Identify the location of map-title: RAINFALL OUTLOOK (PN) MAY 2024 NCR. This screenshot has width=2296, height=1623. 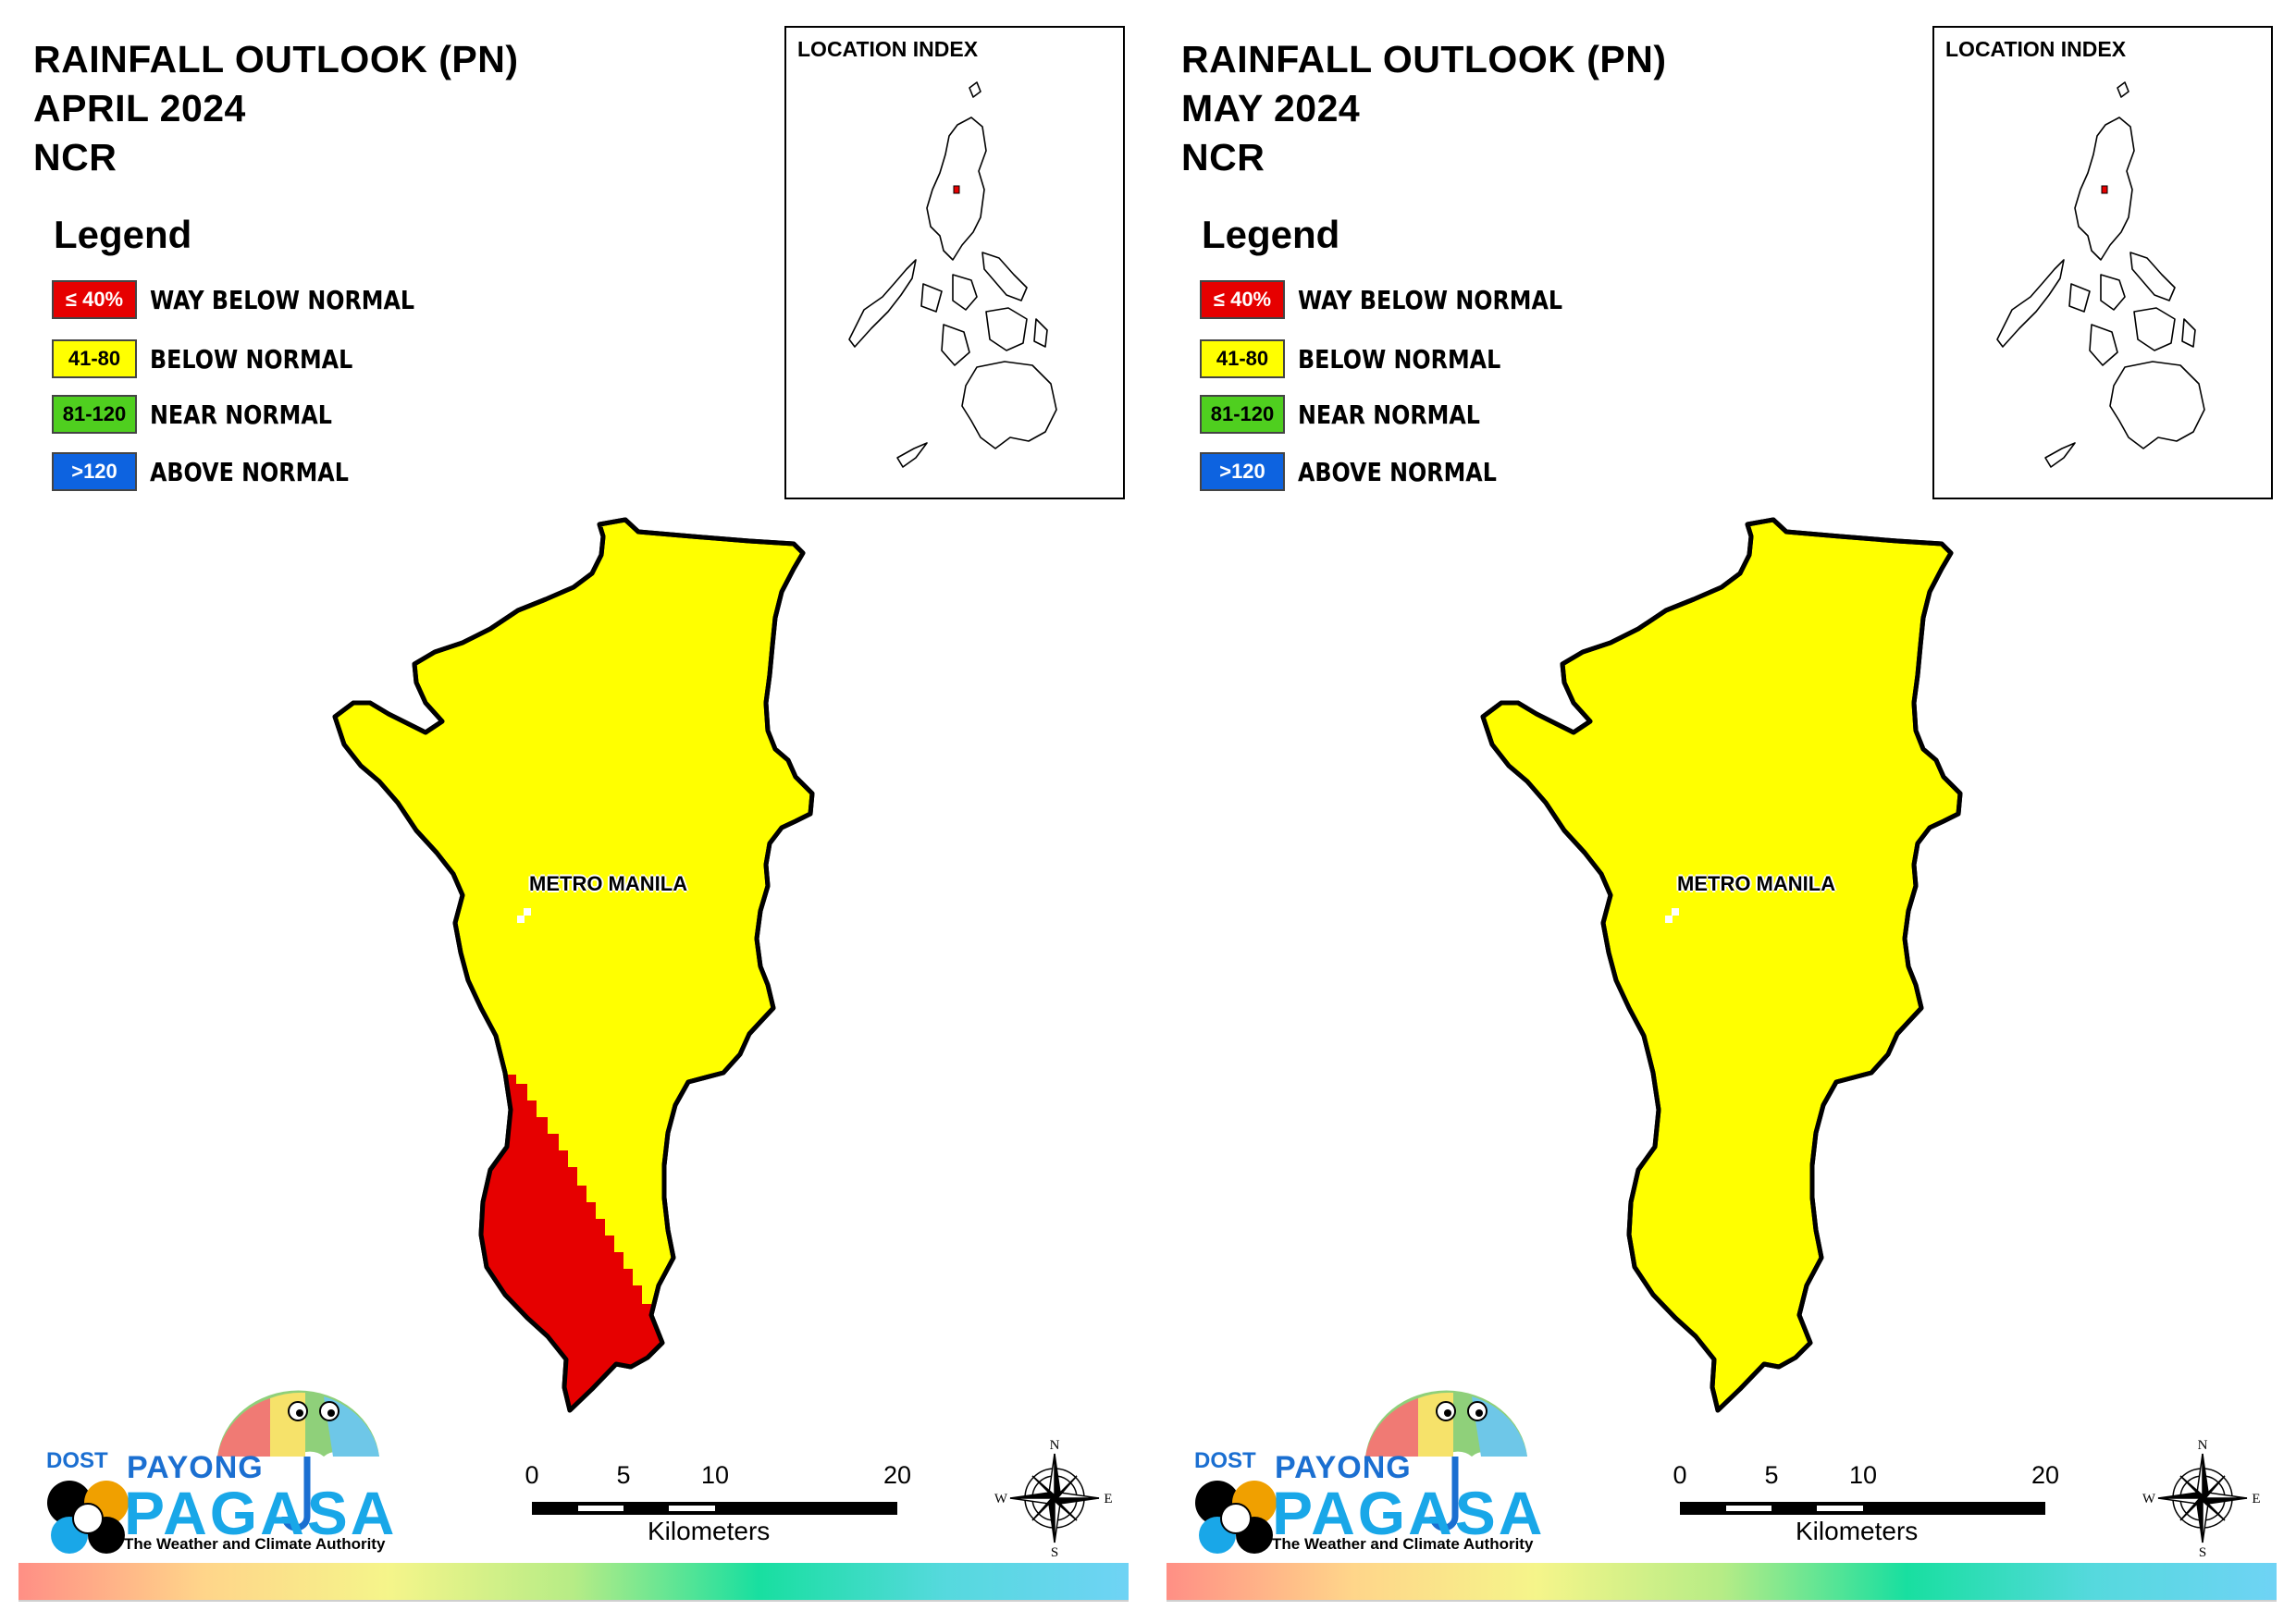
(1423, 108).